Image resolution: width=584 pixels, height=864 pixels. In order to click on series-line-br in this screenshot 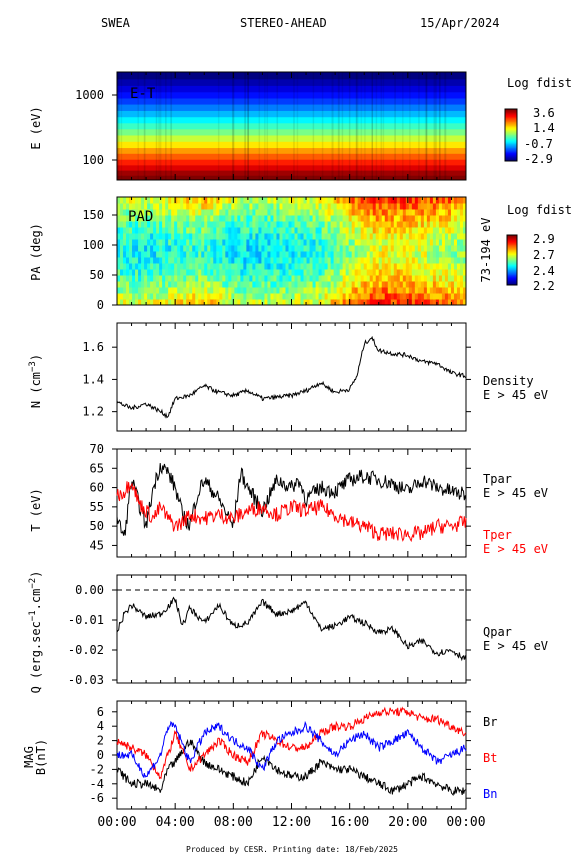, I will do `click(291, 767)`.